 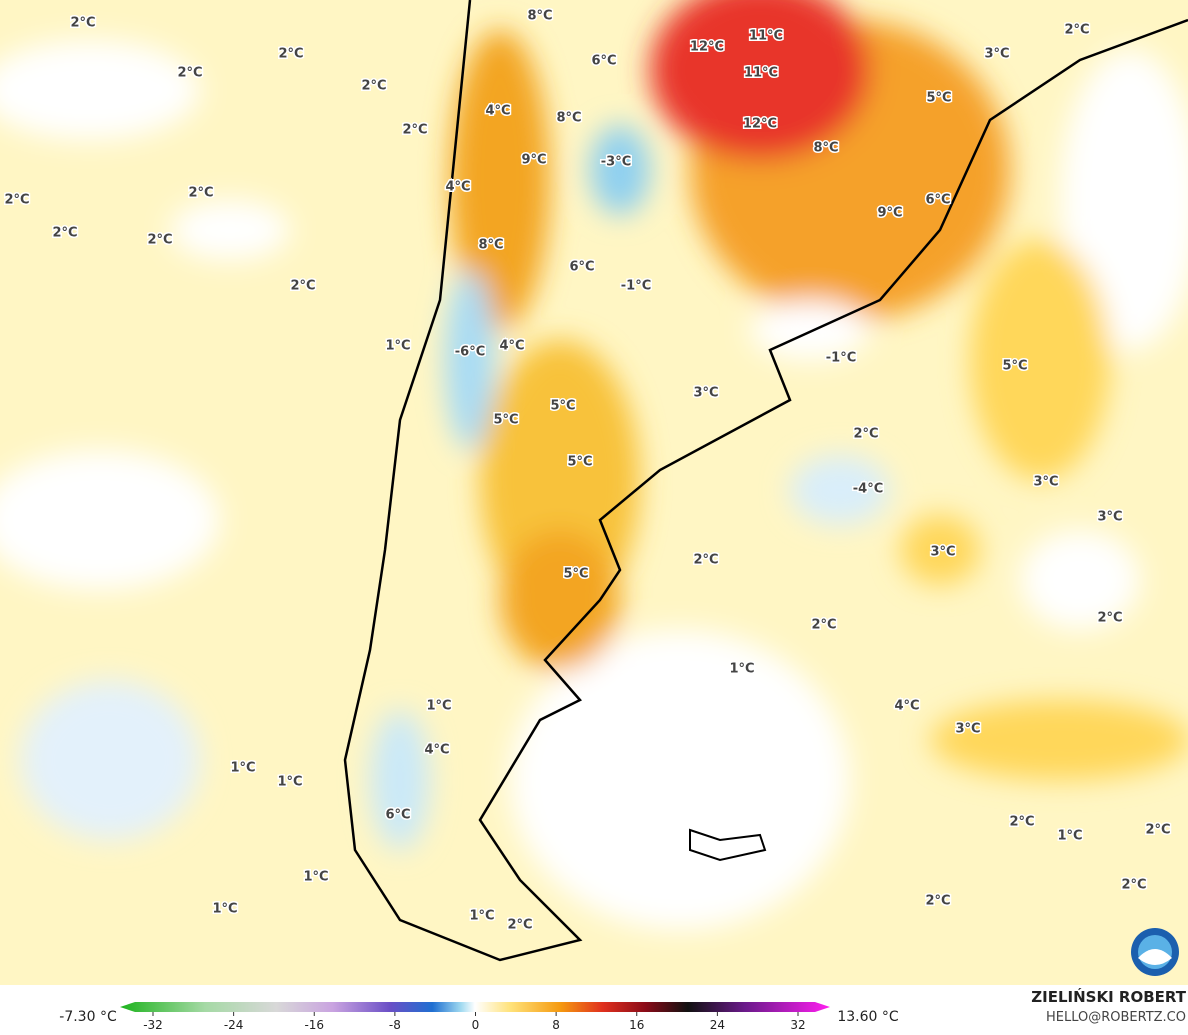 What do you see at coordinates (636, 1025) in the screenshot?
I see `colorbar-tick-label: 16` at bounding box center [636, 1025].